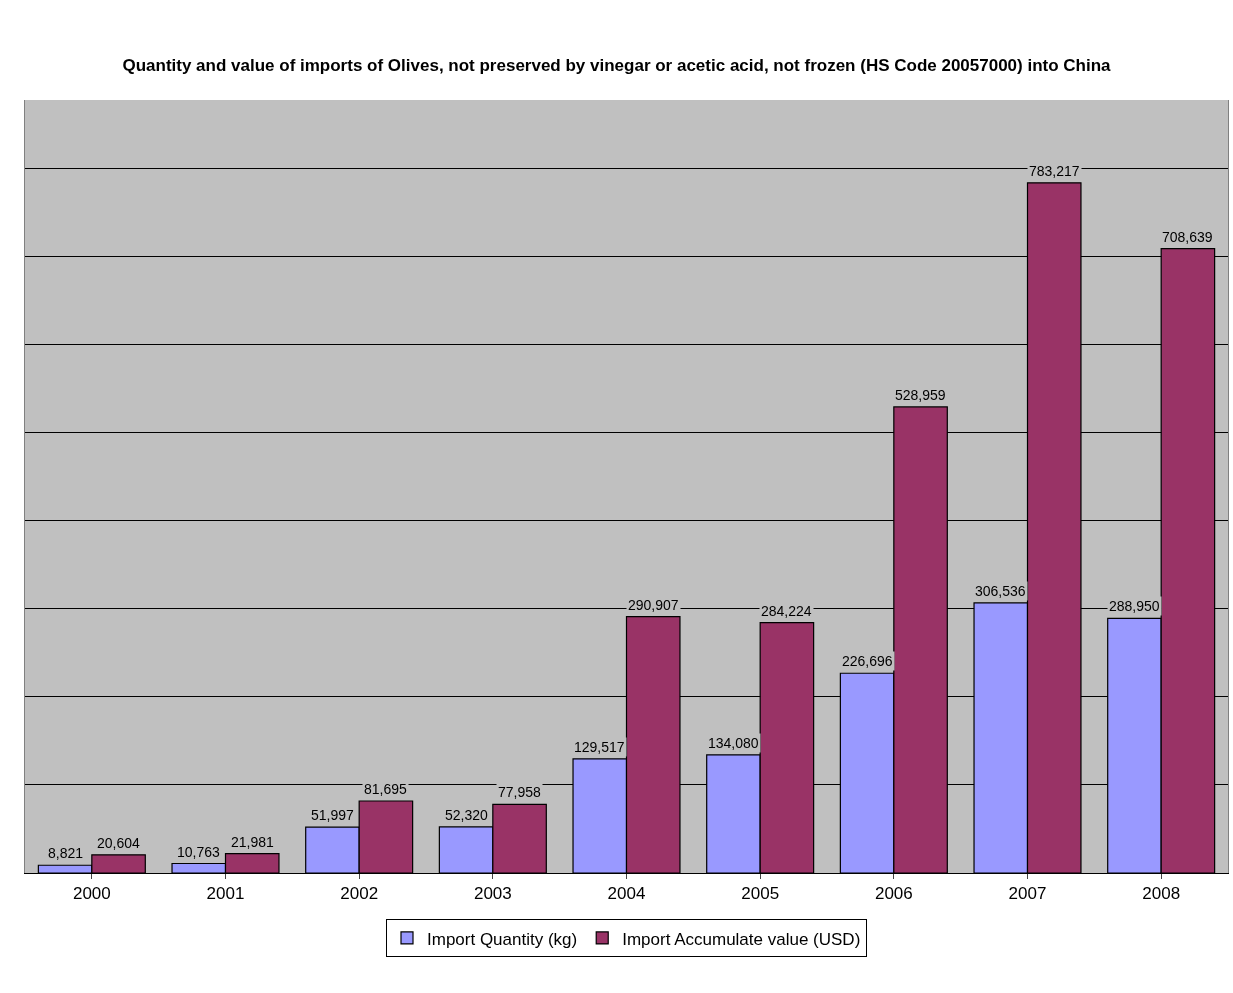  What do you see at coordinates (867, 661) in the screenshot?
I see `data-label: 226,696` at bounding box center [867, 661].